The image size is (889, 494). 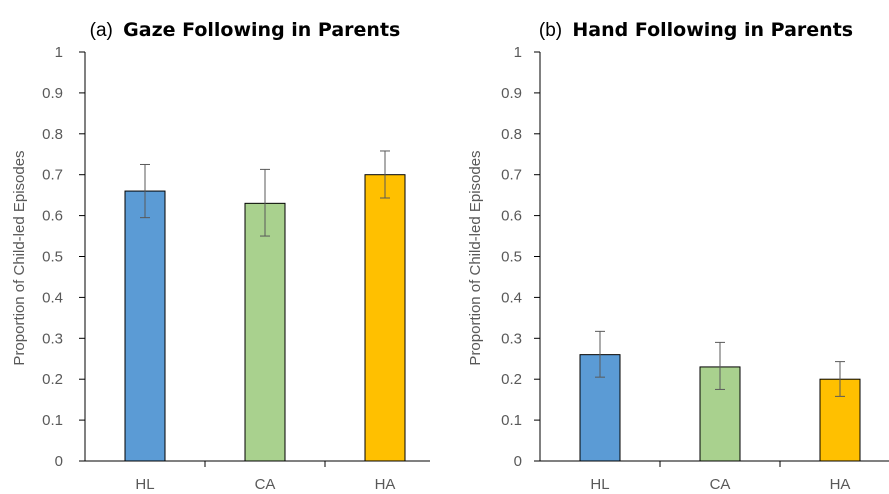 I want to click on title-prefix: (a), so click(x=101, y=30).